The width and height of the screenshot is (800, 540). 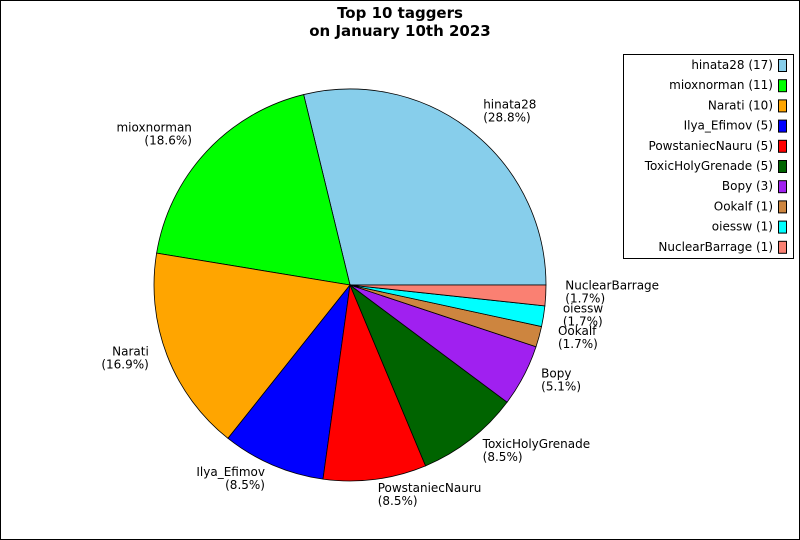 I want to click on slice-name: Ilya_Efimov, so click(x=230, y=472).